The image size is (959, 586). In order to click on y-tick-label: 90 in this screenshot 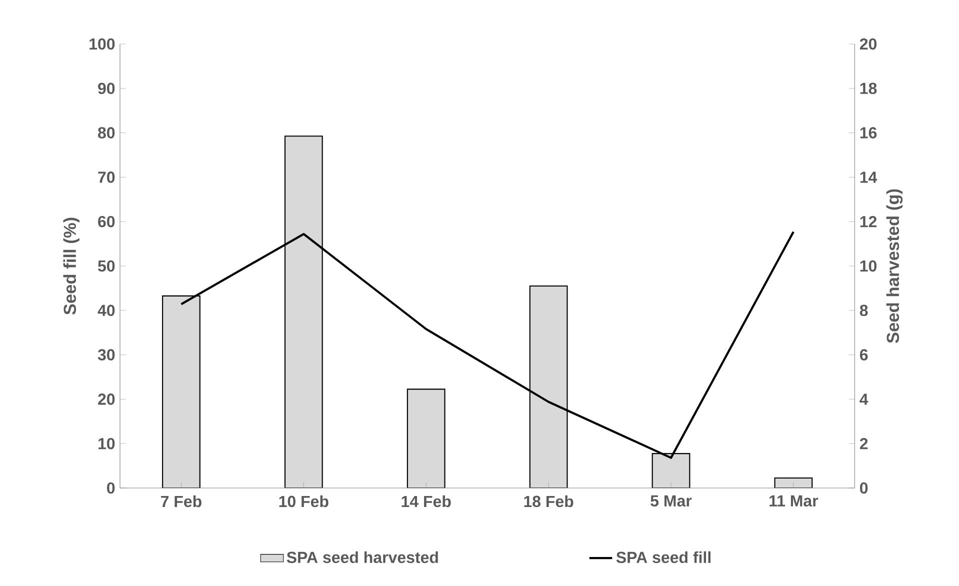, I will do `click(106, 88)`.